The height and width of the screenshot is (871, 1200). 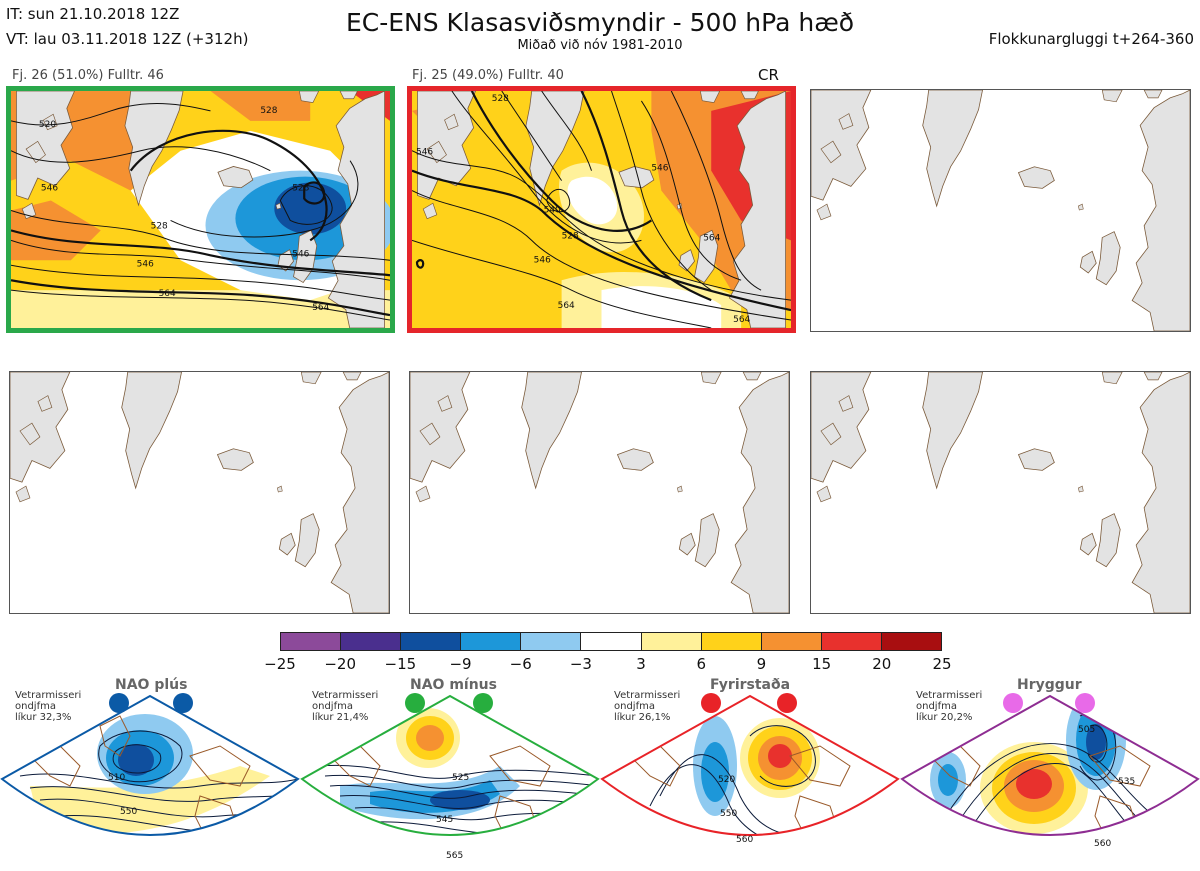 What do you see at coordinates (460, 778) in the screenshot?
I see `contour-label: 525` at bounding box center [460, 778].